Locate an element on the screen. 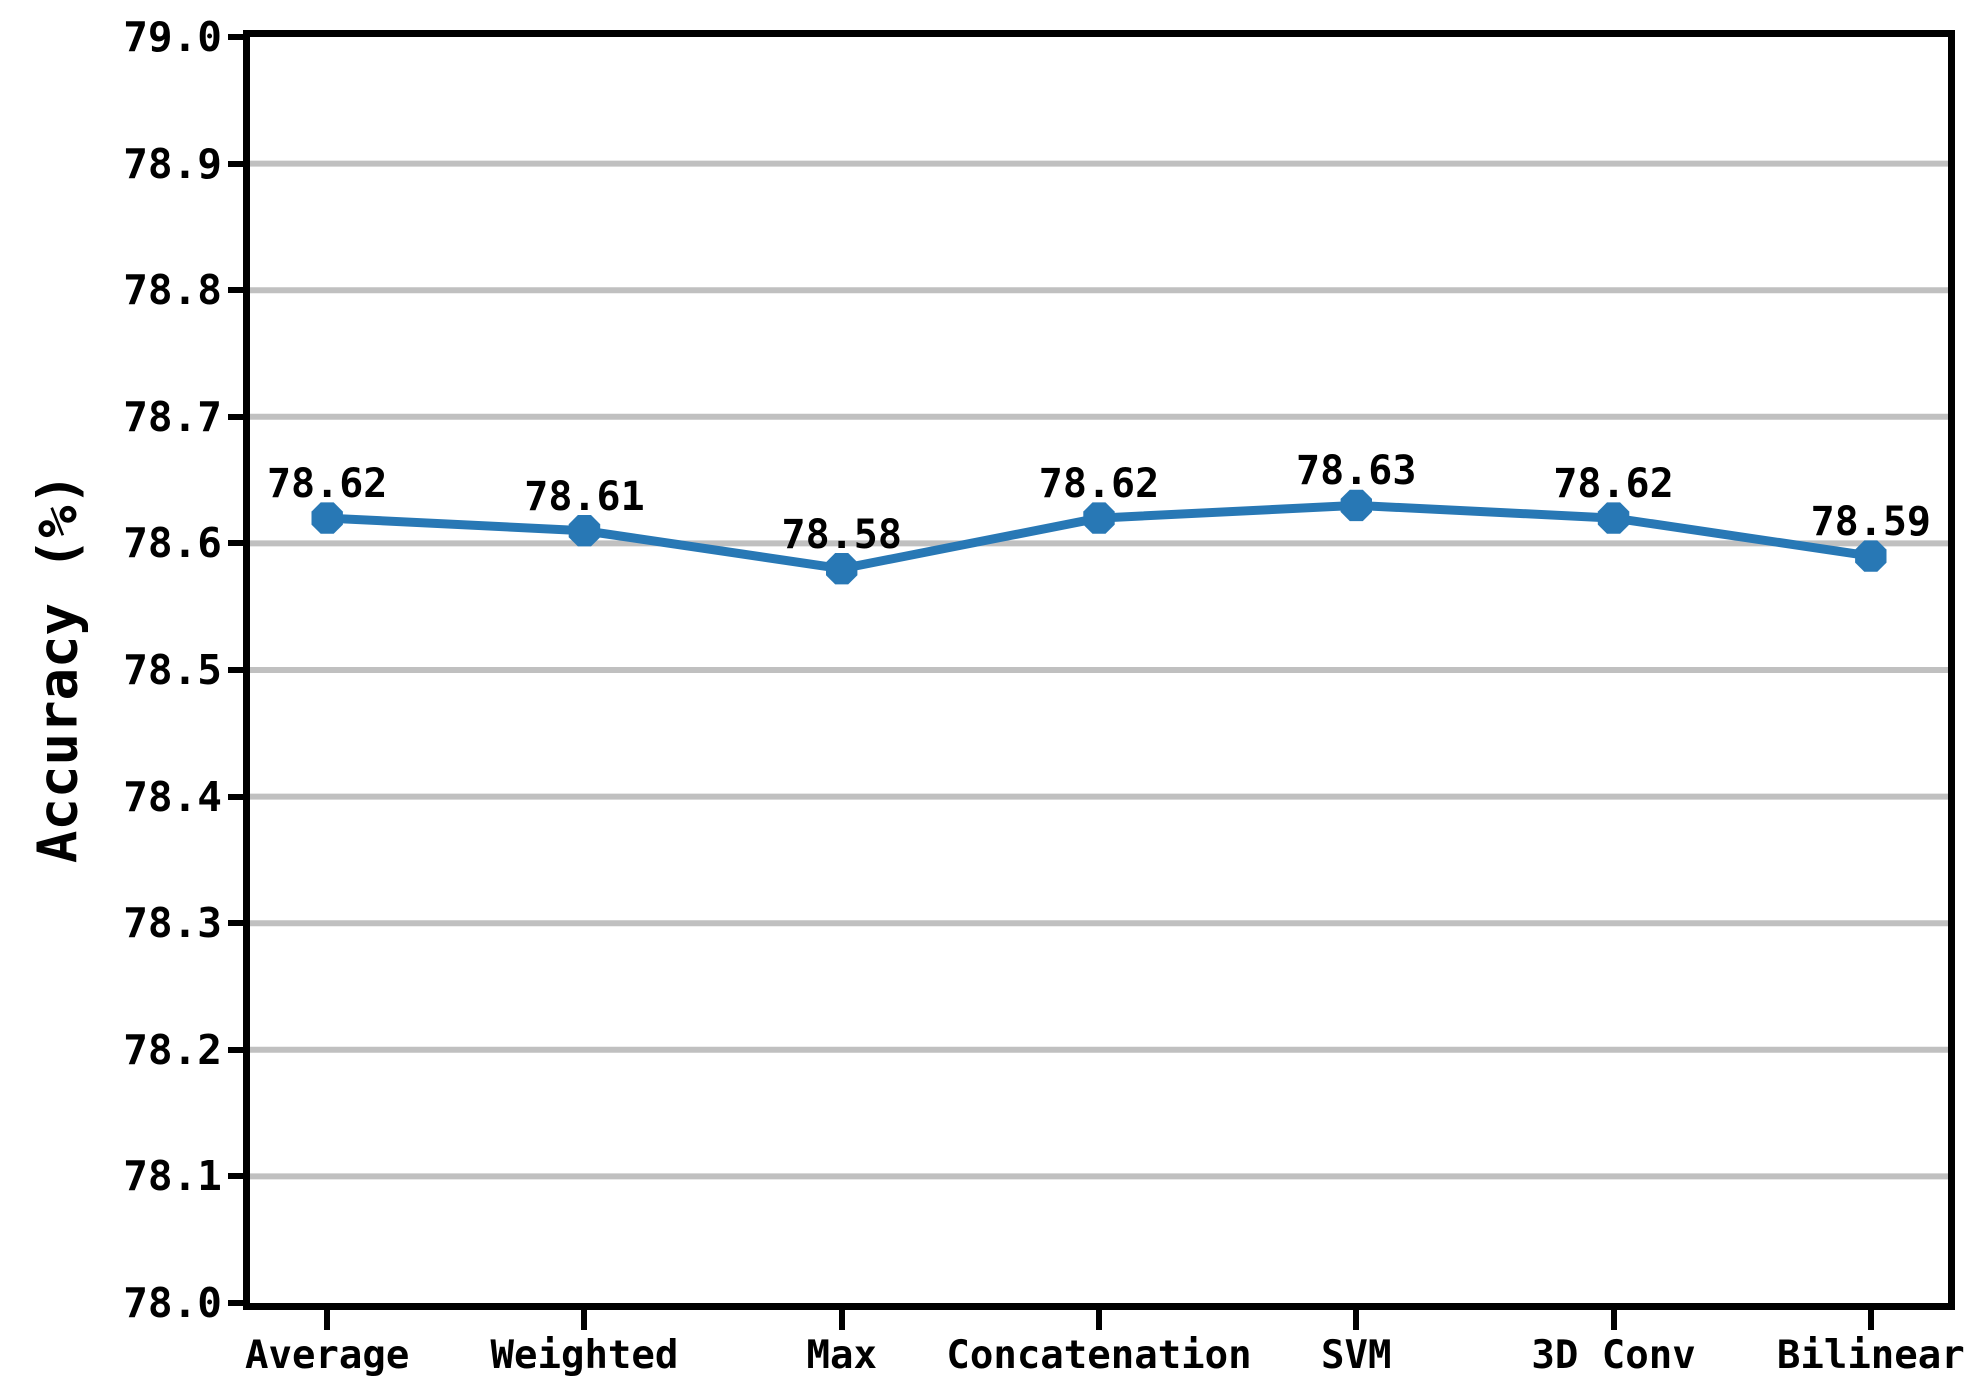 The height and width of the screenshot is (1394, 1980). y-tick-label: 79.0 is located at coordinates (172, 37).